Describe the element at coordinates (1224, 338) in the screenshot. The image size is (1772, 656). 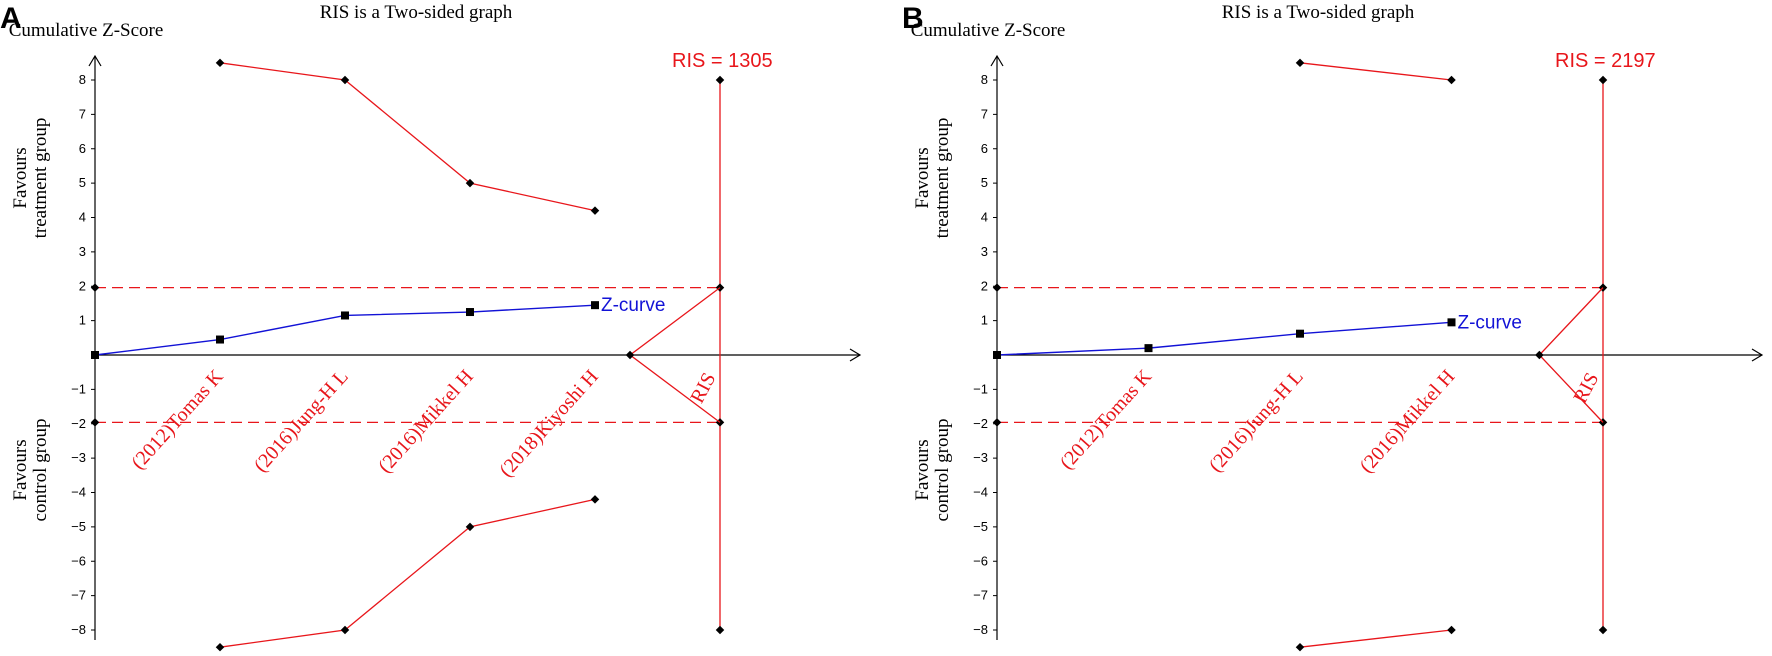
I see `z-curve-line` at that location.